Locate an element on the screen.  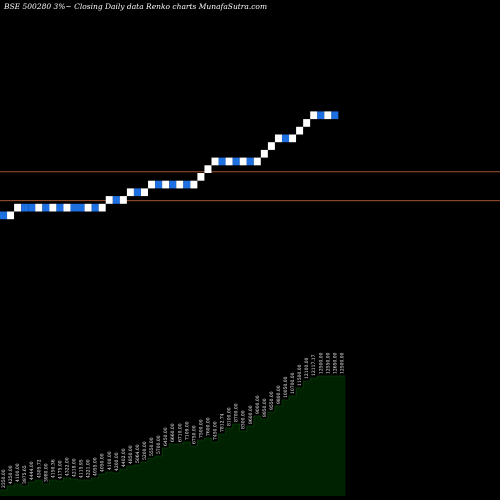
volume-label: 4402.00 is located at coordinates (124, 457).